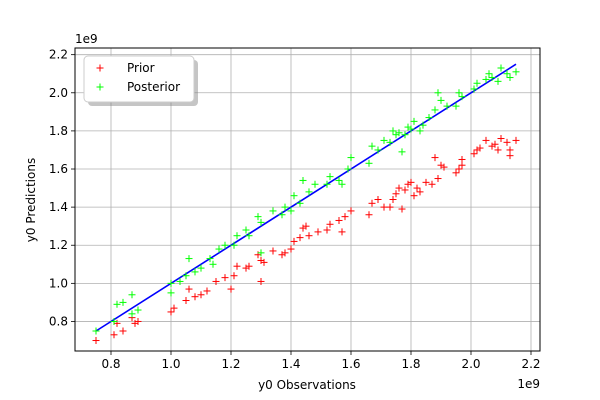 The image size is (600, 400). Describe the element at coordinates (58, 283) in the screenshot. I see `y-tick-label: 1.0` at that location.